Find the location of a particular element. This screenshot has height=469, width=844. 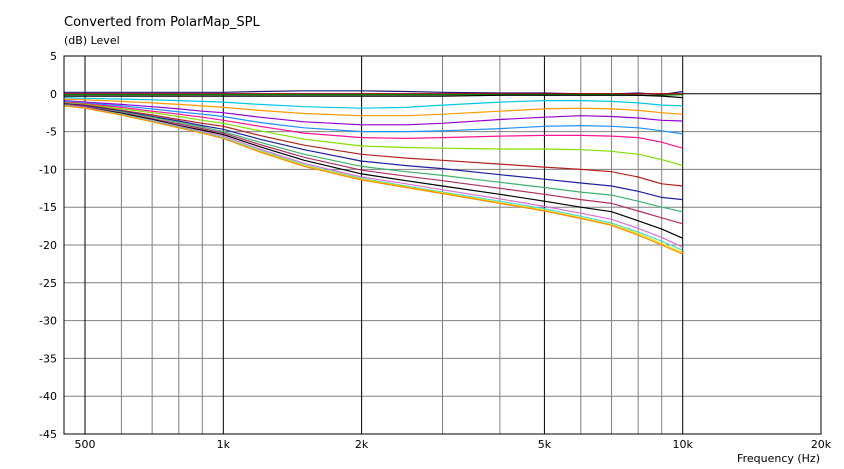

x-axis-label: Frequency (Hz) is located at coordinates (778, 458).